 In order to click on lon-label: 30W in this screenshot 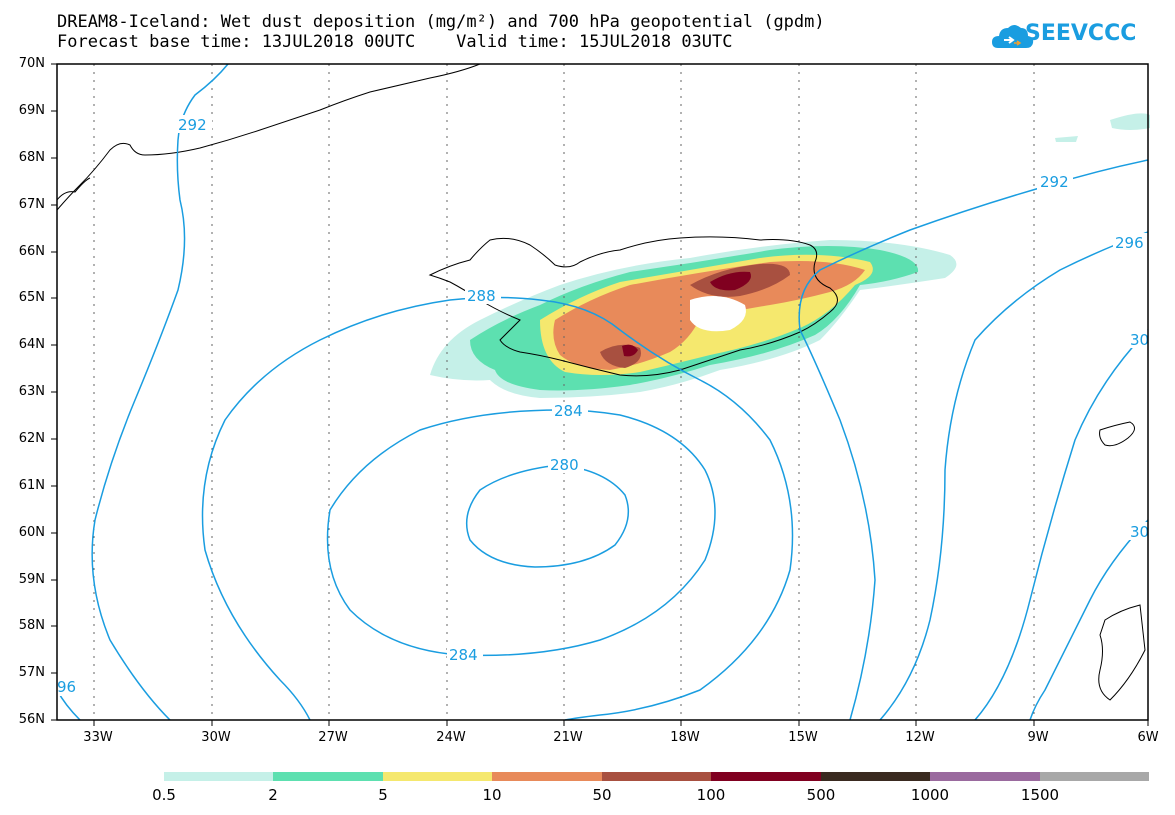, I will do `click(216, 737)`.